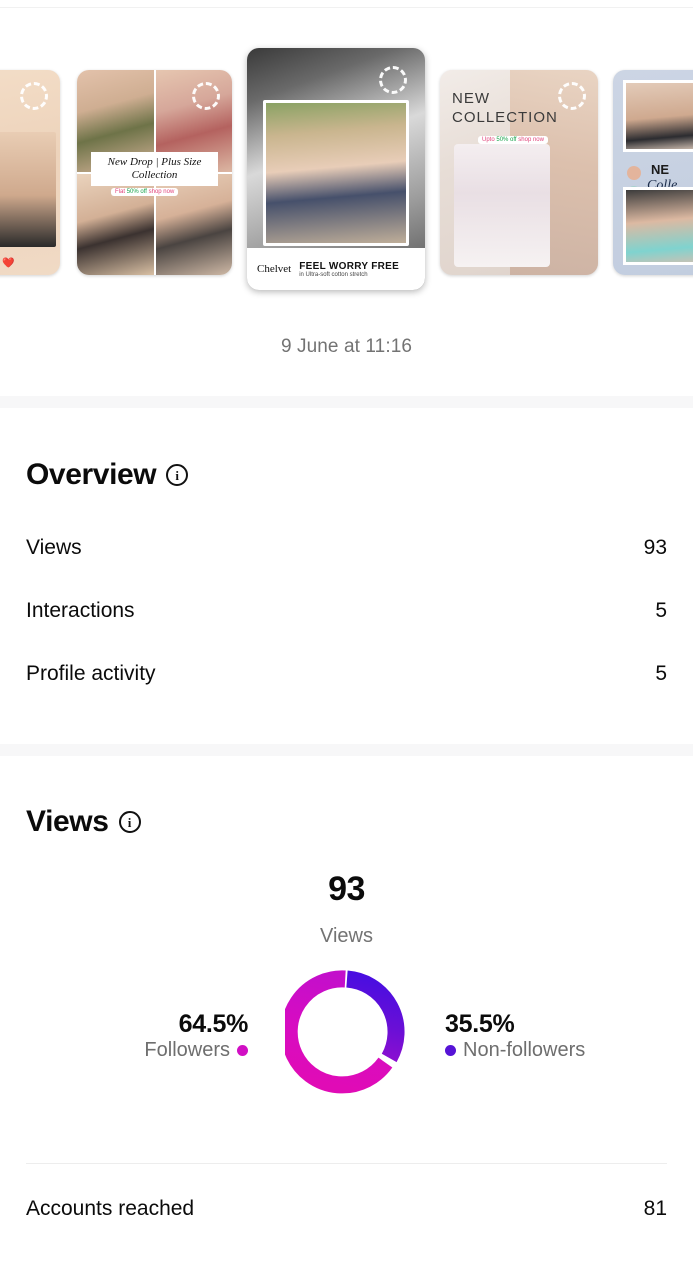 The image size is (693, 1280). I want to click on story-4-promo-cta: shop now, so click(531, 140).